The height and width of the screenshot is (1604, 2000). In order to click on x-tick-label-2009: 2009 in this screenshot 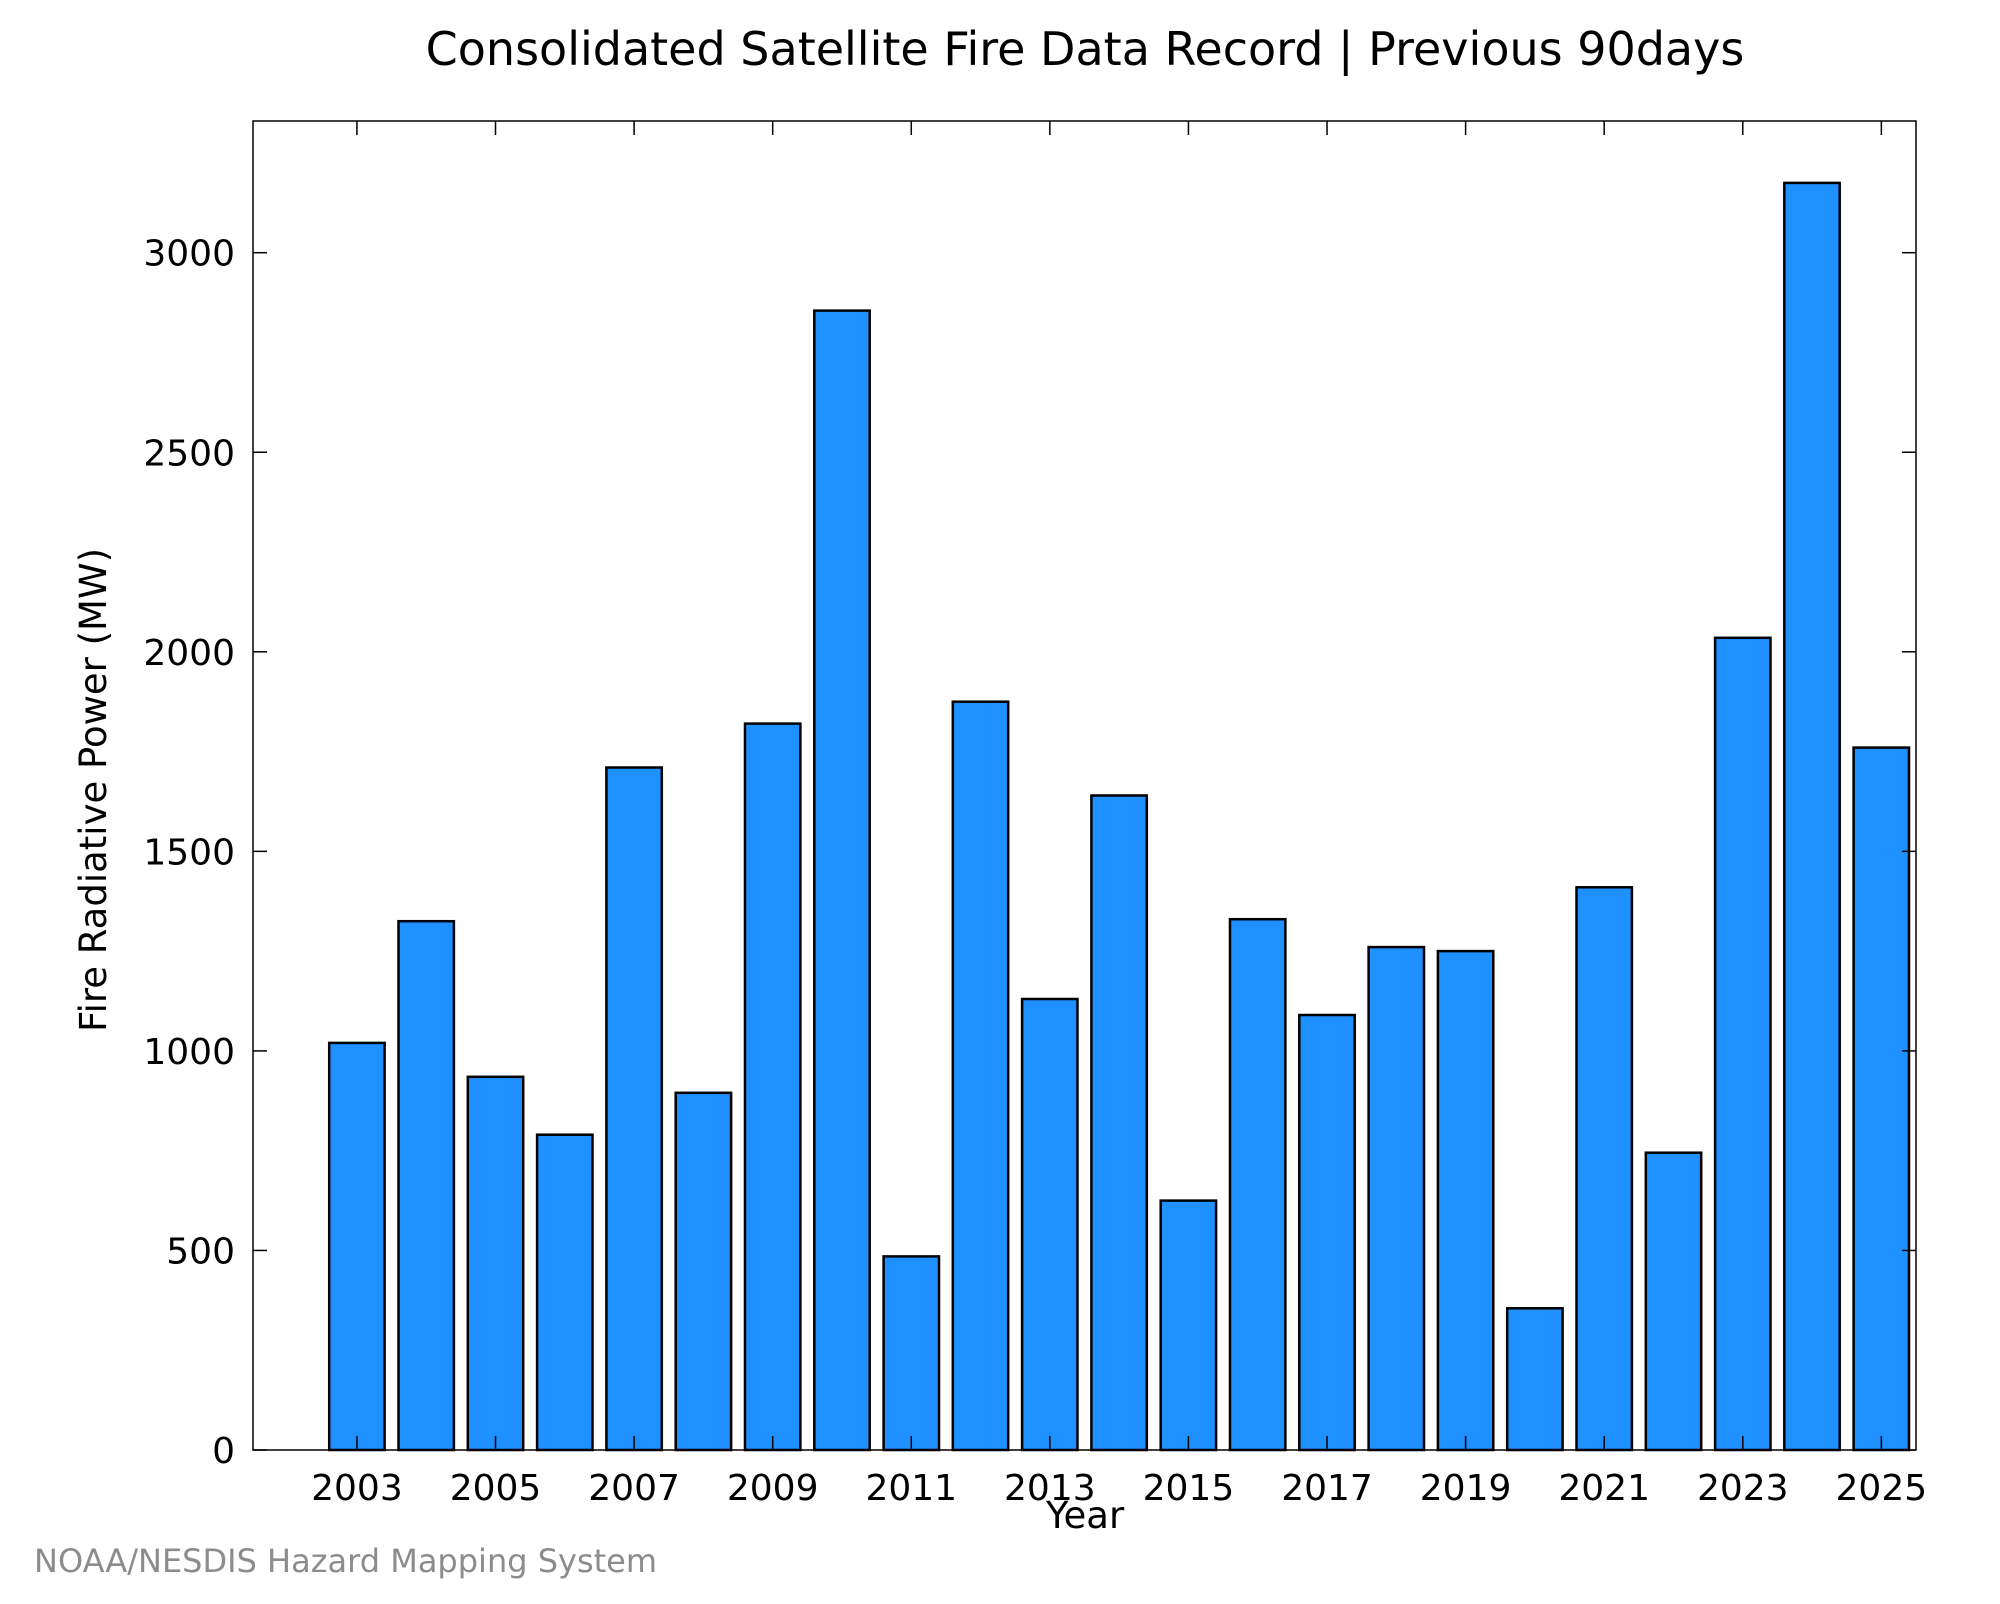, I will do `click(773, 1488)`.